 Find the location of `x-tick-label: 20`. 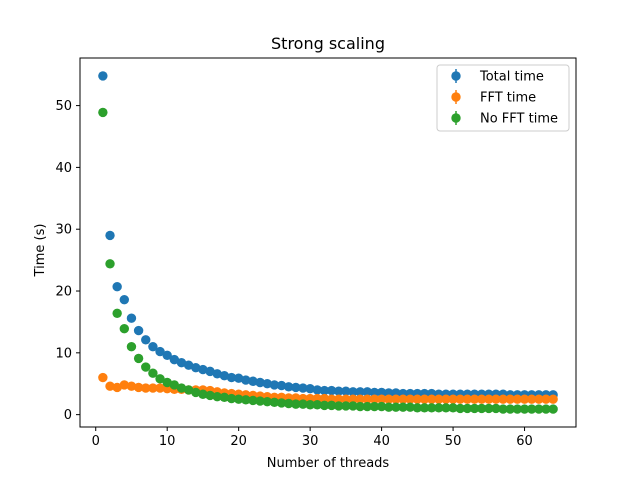

x-tick-label: 20 is located at coordinates (238, 441).